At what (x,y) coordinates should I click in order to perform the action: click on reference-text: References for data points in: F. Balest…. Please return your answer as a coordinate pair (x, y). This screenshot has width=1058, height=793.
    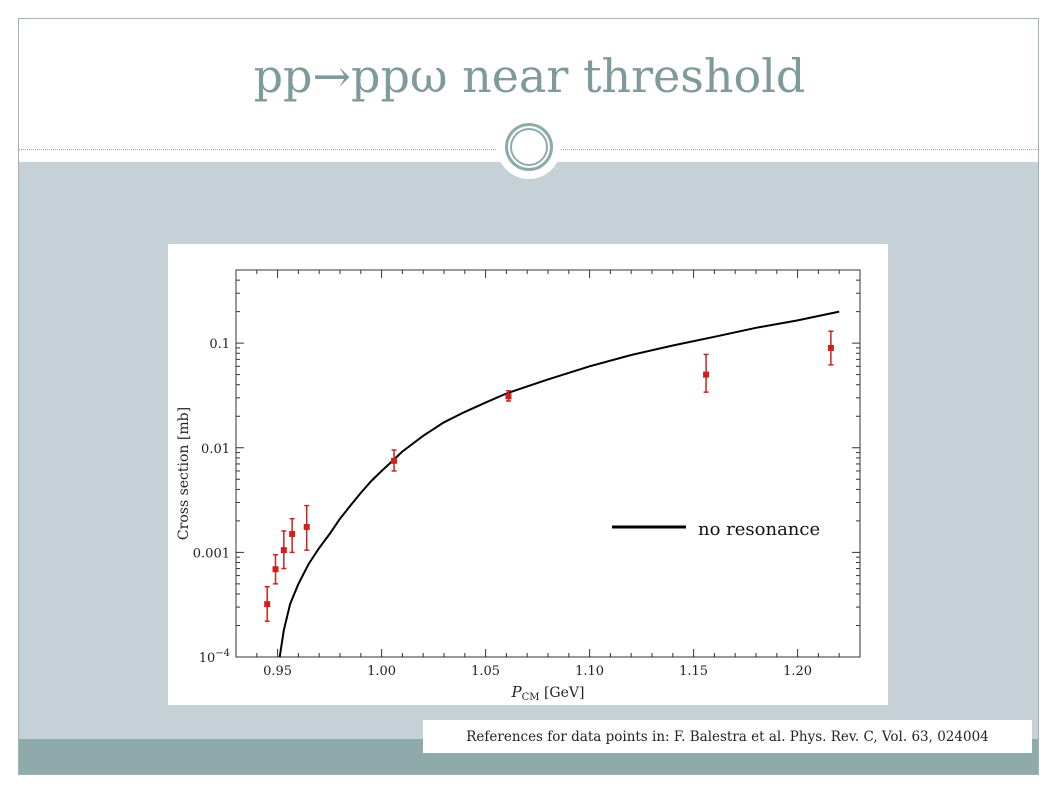
    Looking at the image, I should click on (727, 737).